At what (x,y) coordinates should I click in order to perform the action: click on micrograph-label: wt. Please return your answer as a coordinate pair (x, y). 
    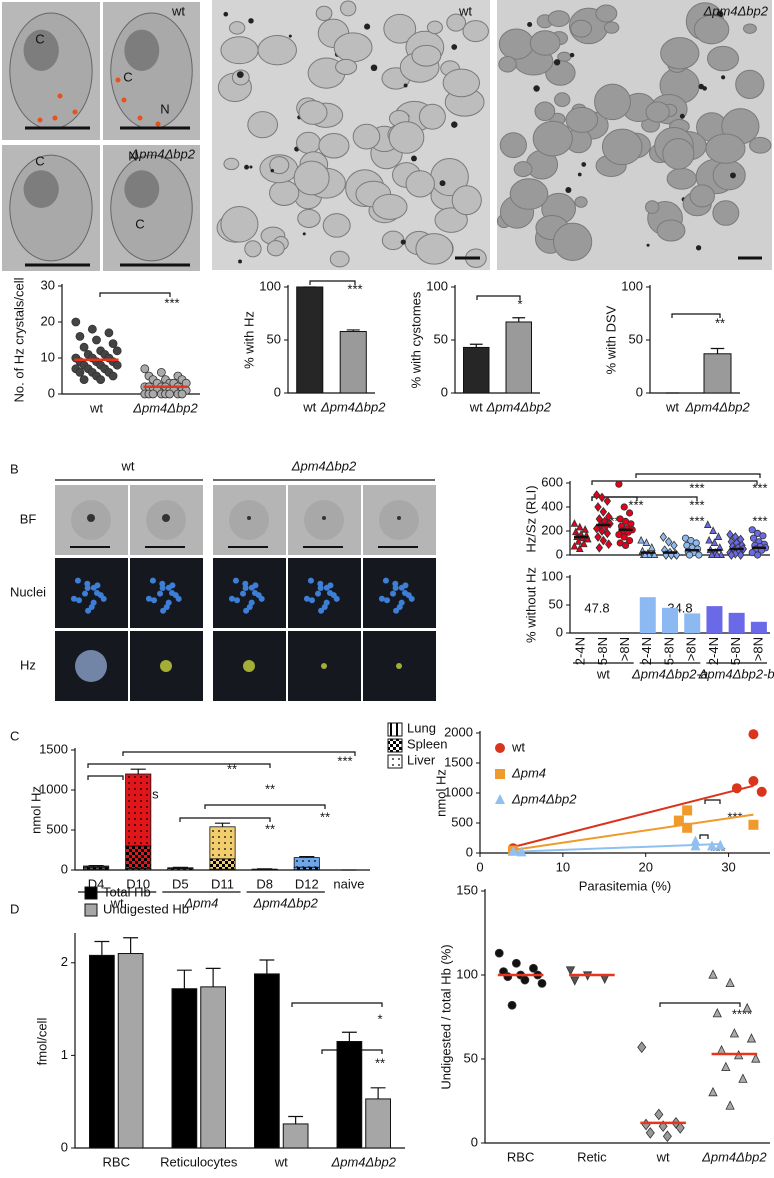
    Looking at the image, I should click on (465, 10).